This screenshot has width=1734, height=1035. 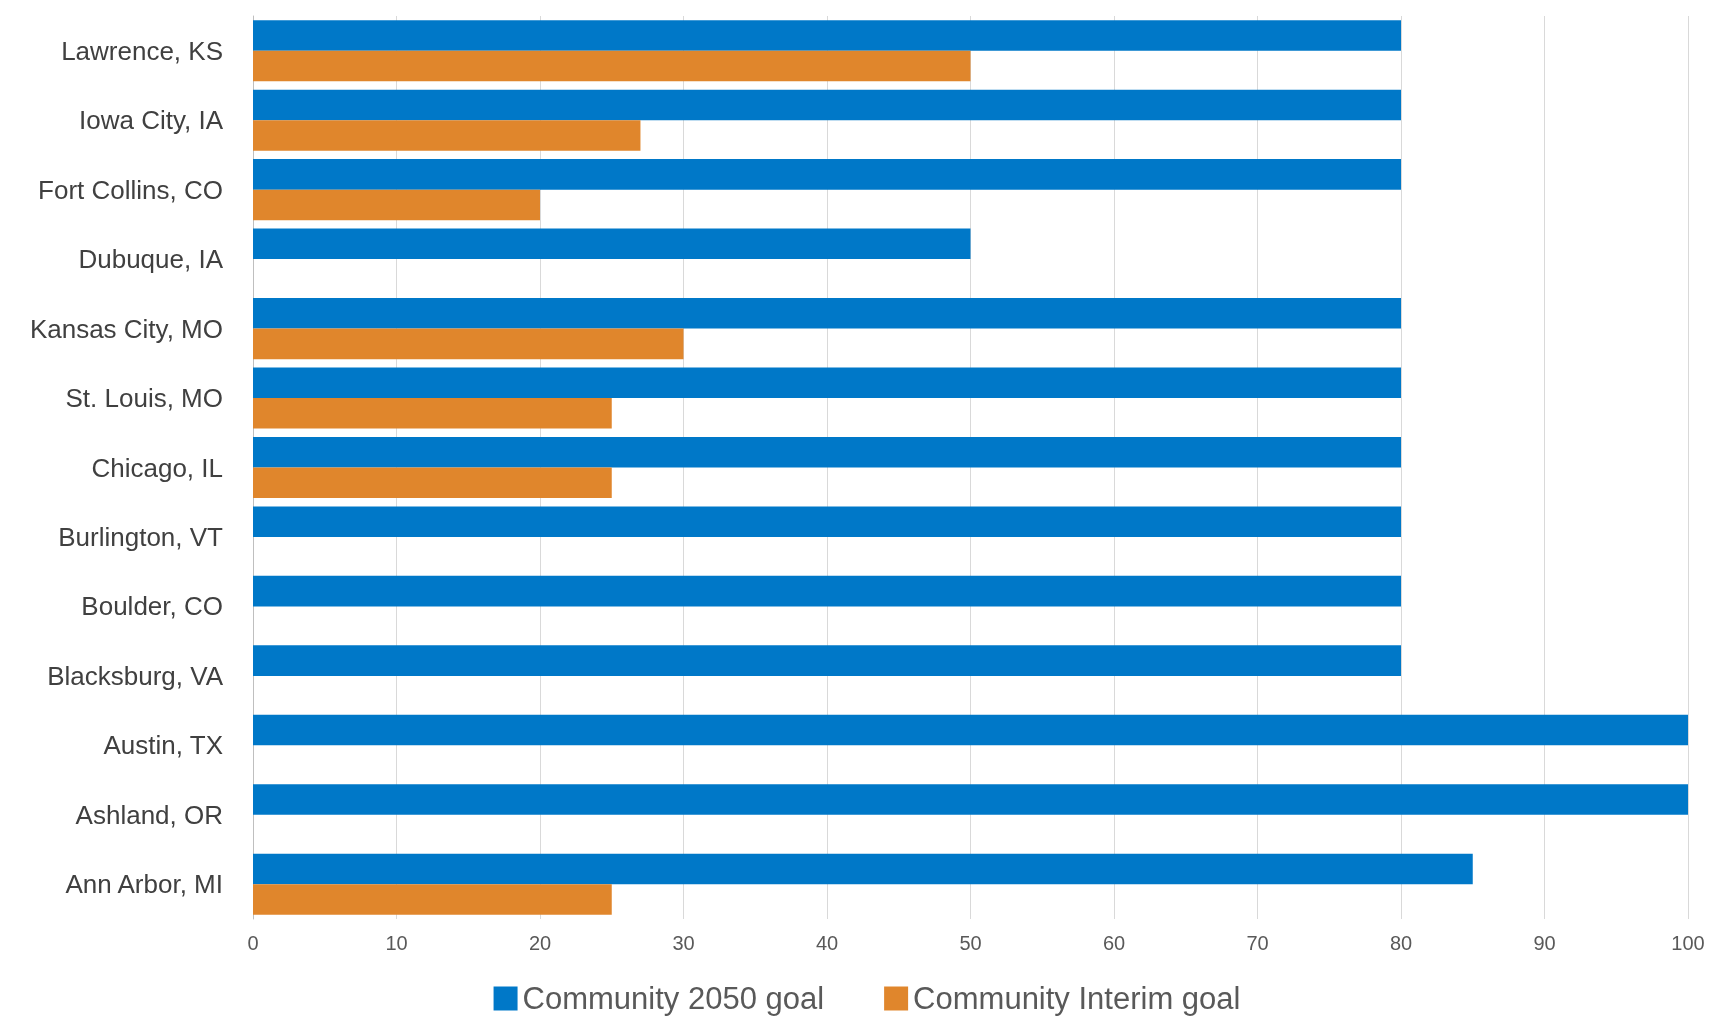 I want to click on x-tick-label: 50, so click(x=970, y=943).